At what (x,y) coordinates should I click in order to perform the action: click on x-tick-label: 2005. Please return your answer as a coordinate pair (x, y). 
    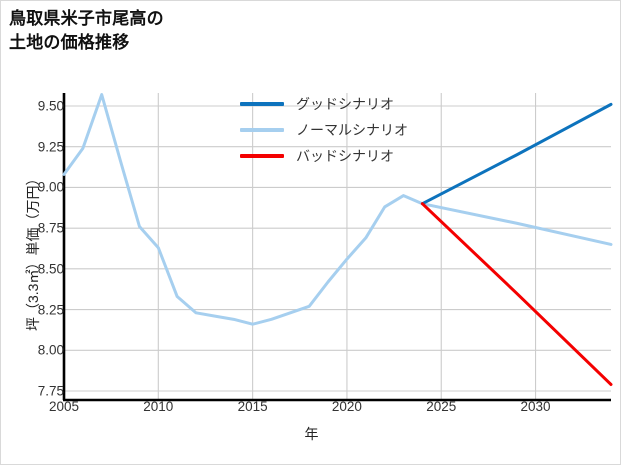
    Looking at the image, I should click on (64, 406).